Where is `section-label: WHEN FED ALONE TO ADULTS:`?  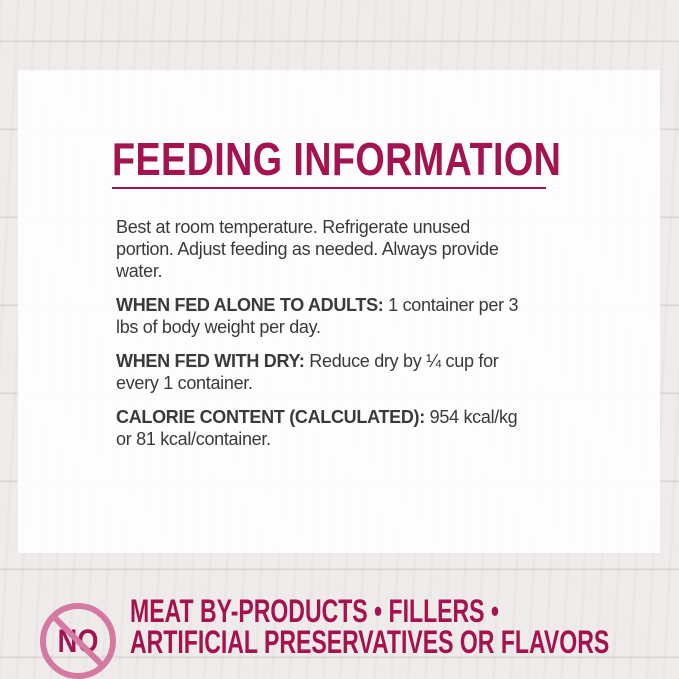 section-label: WHEN FED ALONE TO ADULTS: is located at coordinates (250, 305).